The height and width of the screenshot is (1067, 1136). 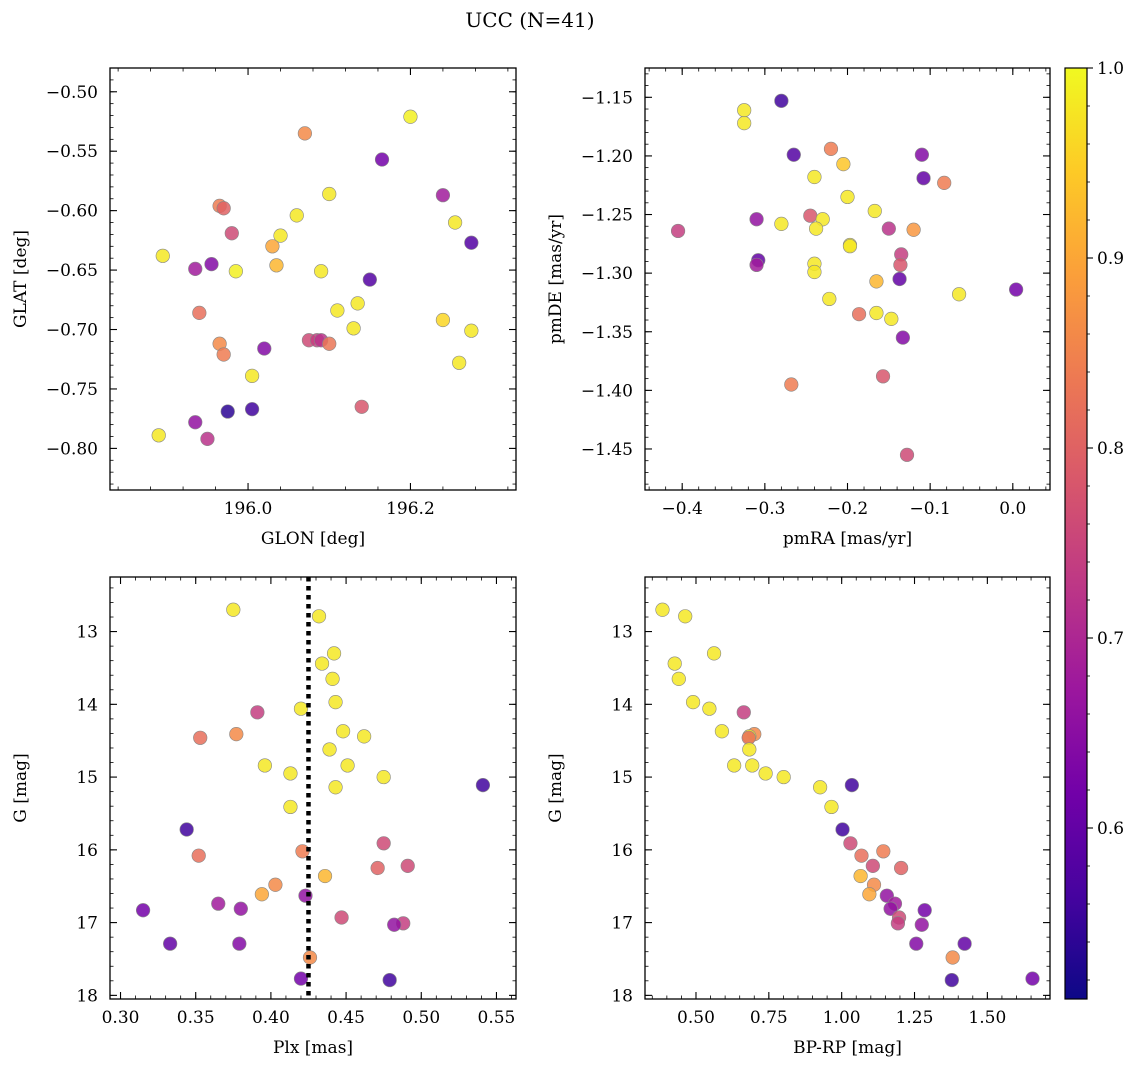 What do you see at coordinates (556, 787) in the screenshot?
I see `y-axis-label: G [mag]` at bounding box center [556, 787].